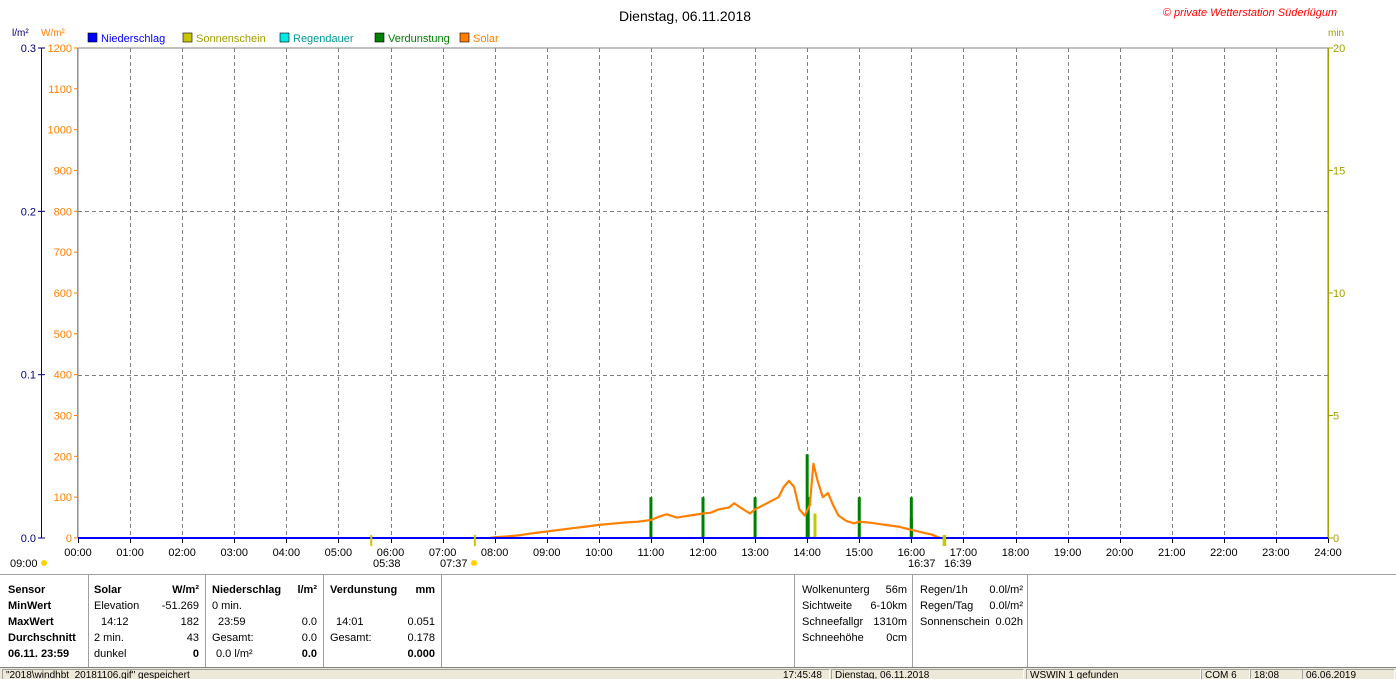 The height and width of the screenshot is (679, 1396). What do you see at coordinates (833, 622) in the screenshot?
I see `wolken-label-2: Schneefallgr` at bounding box center [833, 622].